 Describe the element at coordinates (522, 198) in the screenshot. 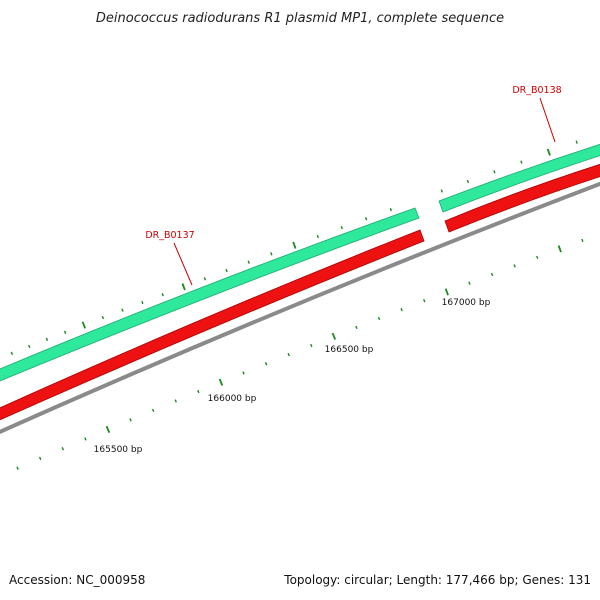

I see `reverse-gene-b` at that location.